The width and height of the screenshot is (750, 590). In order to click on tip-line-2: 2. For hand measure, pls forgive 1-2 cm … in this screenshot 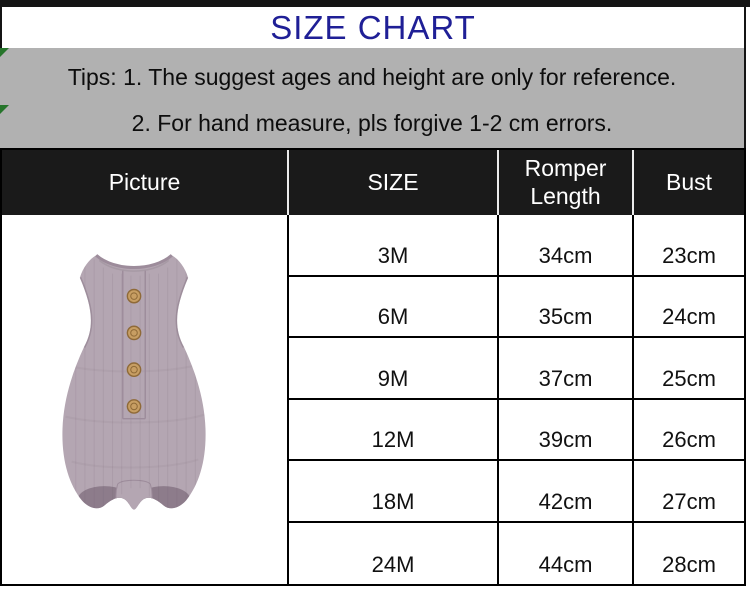, I will do `click(372, 123)`.